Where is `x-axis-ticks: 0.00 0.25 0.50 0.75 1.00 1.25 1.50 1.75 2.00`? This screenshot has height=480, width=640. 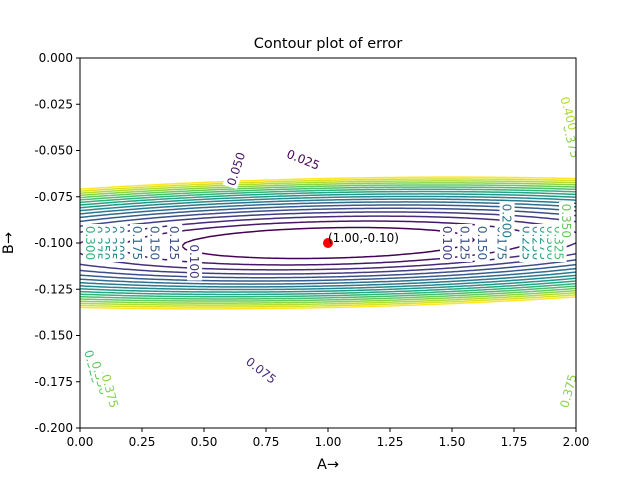
x-axis-ticks: 0.00 0.25 0.50 0.75 1.00 1.25 1.50 1.75 2.00 is located at coordinates (328, 438).